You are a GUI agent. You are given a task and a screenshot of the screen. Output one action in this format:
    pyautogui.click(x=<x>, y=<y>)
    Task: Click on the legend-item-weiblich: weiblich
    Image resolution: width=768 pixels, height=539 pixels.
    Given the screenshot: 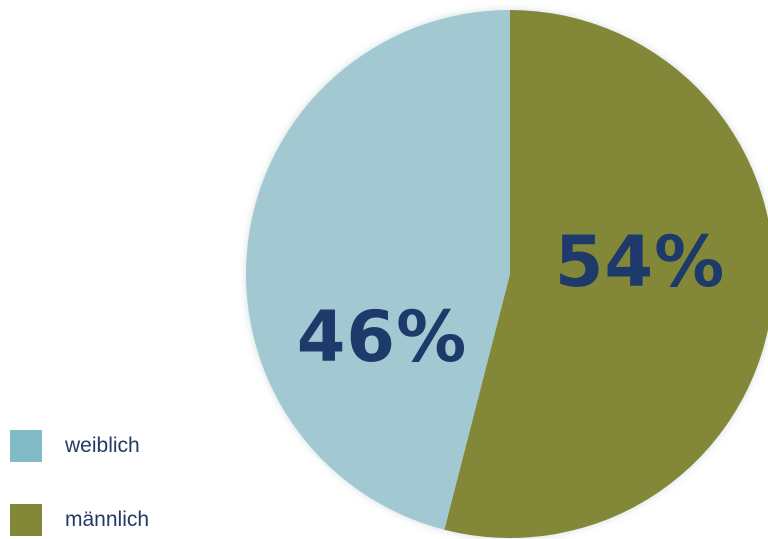 What is the action you would take?
    pyautogui.click(x=120, y=446)
    